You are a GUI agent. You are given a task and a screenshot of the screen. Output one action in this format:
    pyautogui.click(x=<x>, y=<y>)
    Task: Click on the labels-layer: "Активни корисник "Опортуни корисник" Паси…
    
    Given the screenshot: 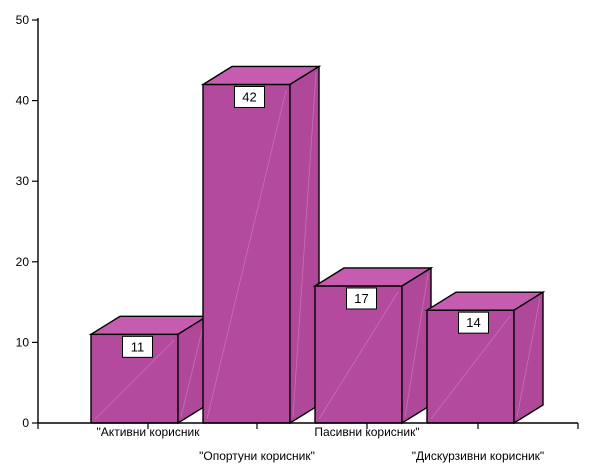 What is the action you would take?
    pyautogui.click(x=321, y=444)
    